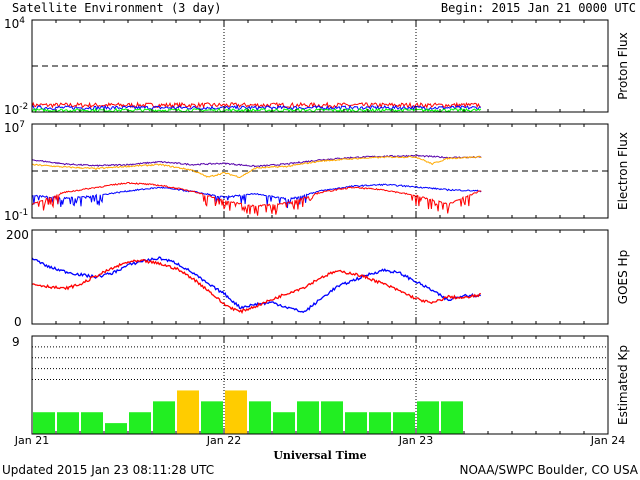 This screenshot has height=480, width=640. Describe the element at coordinates (14, 23) in the screenshot. I see `y-tick-label: 10⁴` at that location.